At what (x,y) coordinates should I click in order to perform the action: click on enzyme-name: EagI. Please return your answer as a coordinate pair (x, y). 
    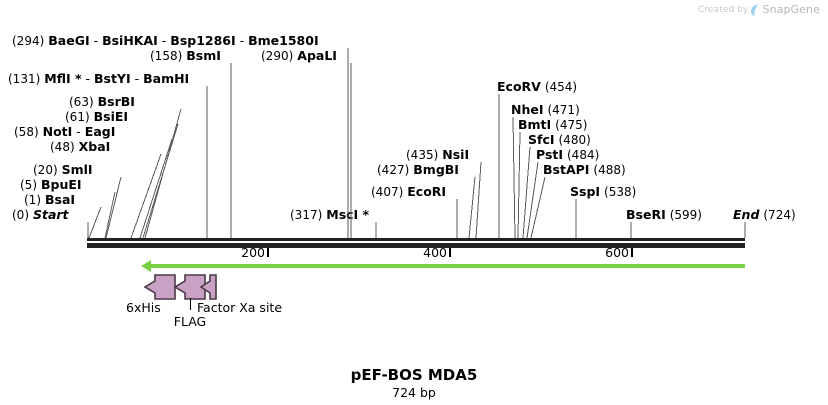
    Looking at the image, I should click on (100, 131).